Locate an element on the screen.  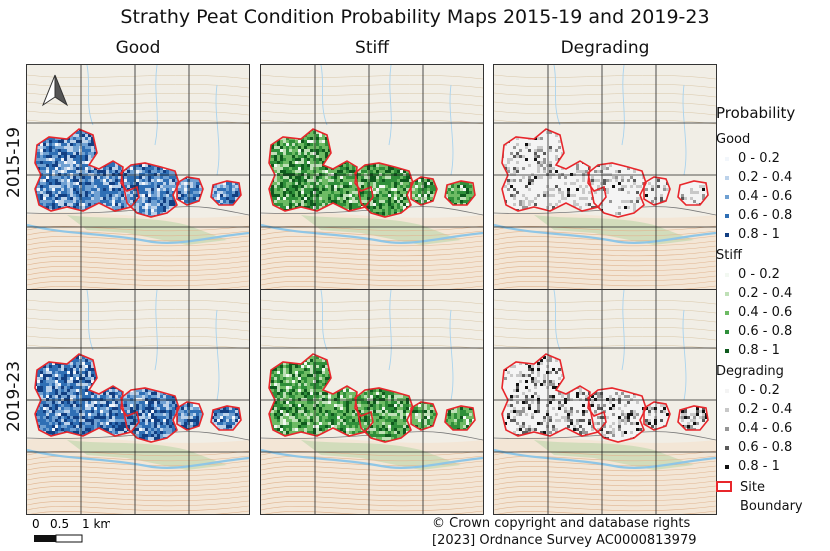
legend-item: 0.6 - 0.8 is located at coordinates (772, 447).